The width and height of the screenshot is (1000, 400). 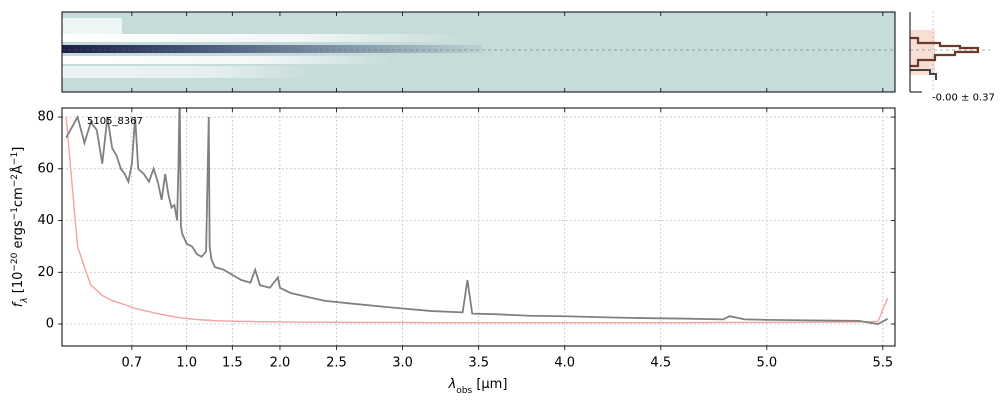 I want to click on profile-band, so click(x=922, y=52).